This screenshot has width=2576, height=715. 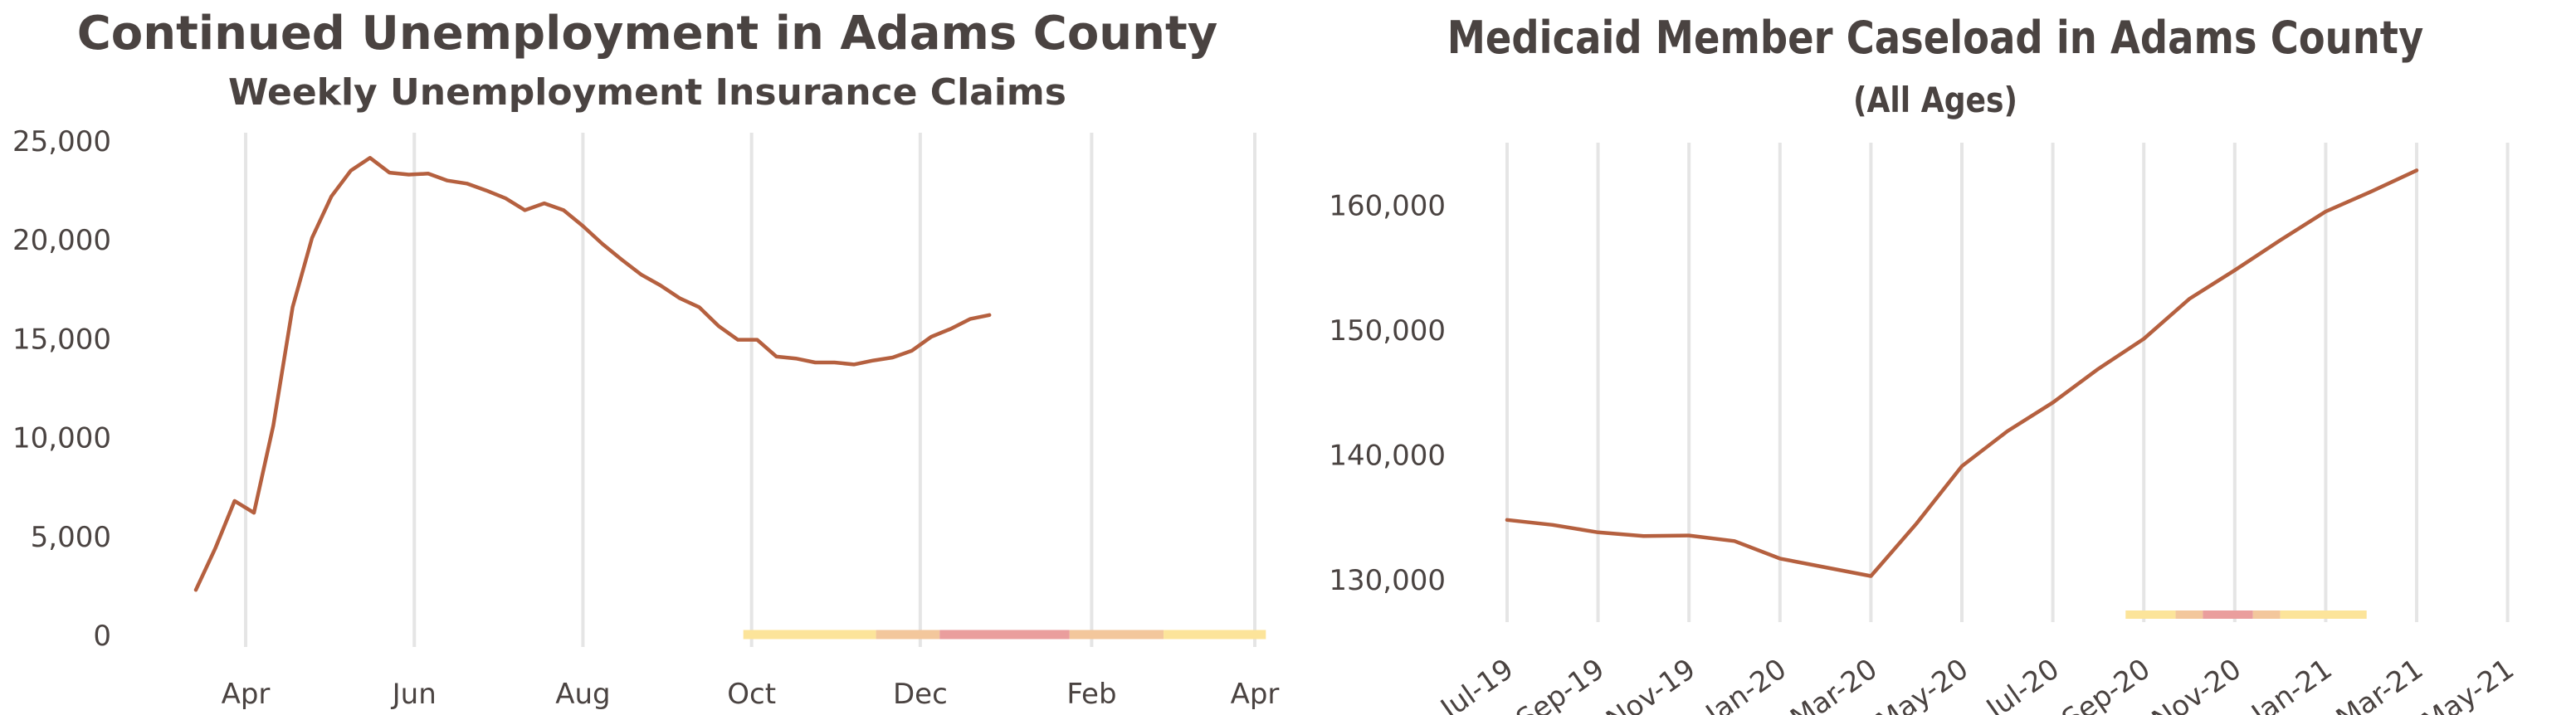 I want to click on y-tick-label: 0, so click(x=102, y=636).